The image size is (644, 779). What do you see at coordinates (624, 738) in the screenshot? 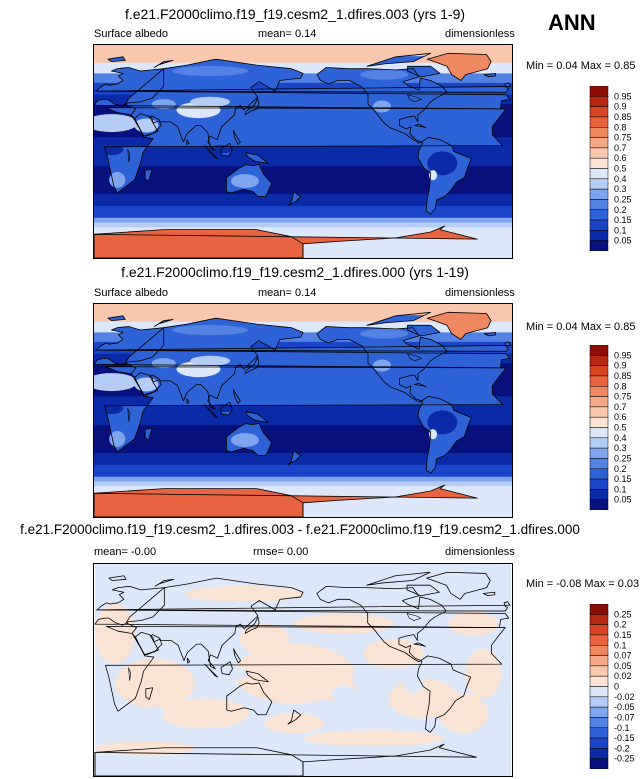
I see `colorbar-tick-label: -0.15` at bounding box center [624, 738].